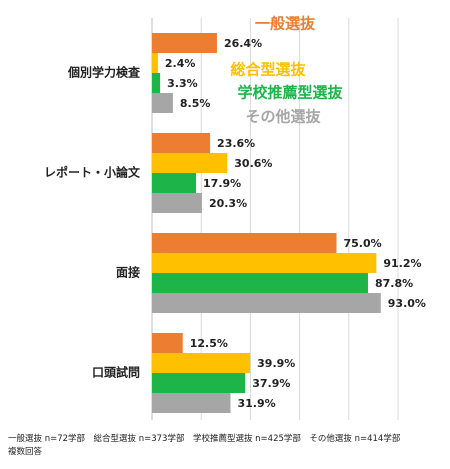  Describe the element at coordinates (402, 263) in the screenshot. I see `data-label: 91.2%` at that location.